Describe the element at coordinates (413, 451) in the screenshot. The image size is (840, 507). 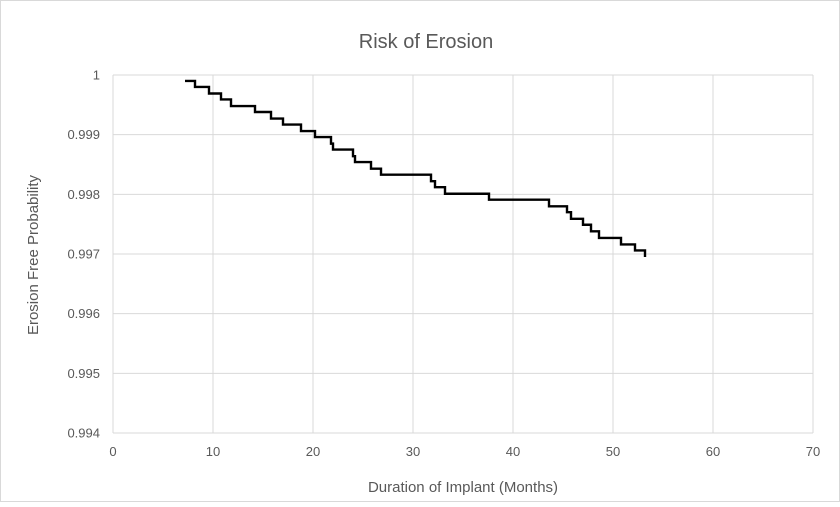
I see `x-tick-label: 30` at that location.